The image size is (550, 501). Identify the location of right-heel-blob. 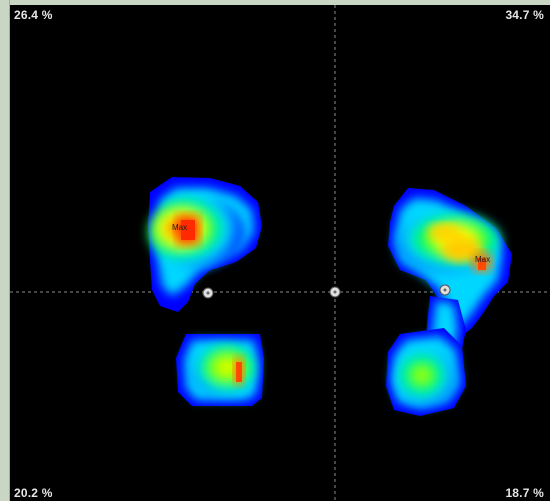
(426, 372).